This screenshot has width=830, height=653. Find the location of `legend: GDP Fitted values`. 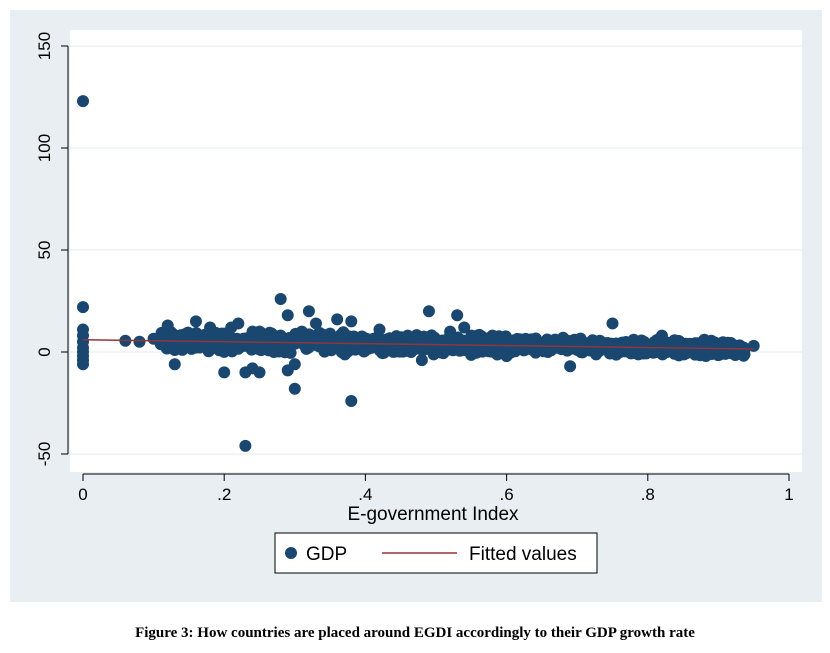

legend: GDP Fitted values is located at coordinates (436, 553).